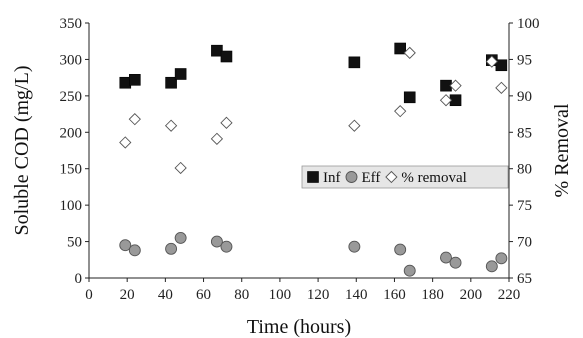 The image size is (583, 338). Describe the element at coordinates (165, 295) in the screenshot. I see `x-tick-label: 40` at that location.